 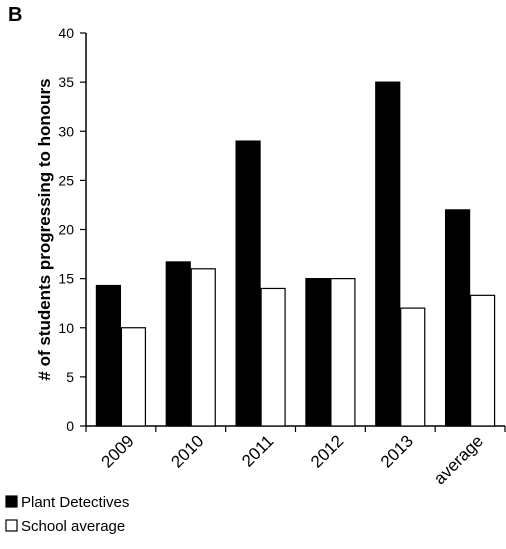 What do you see at coordinates (66, 279) in the screenshot?
I see `y-tick-label: 15` at bounding box center [66, 279].